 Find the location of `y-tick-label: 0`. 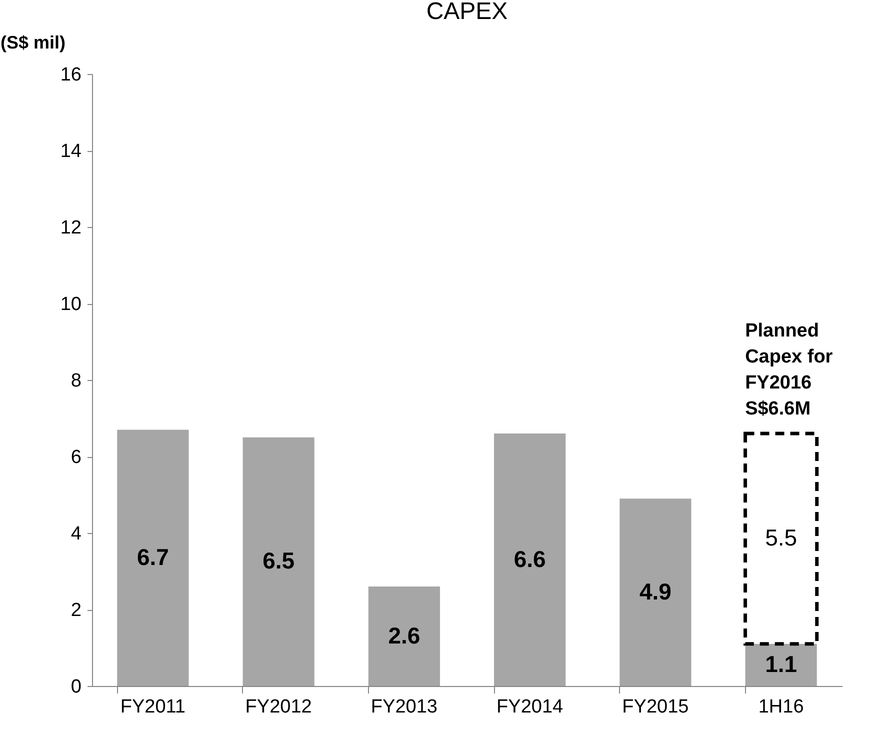

y-tick-label: 0 is located at coordinates (76, 687).